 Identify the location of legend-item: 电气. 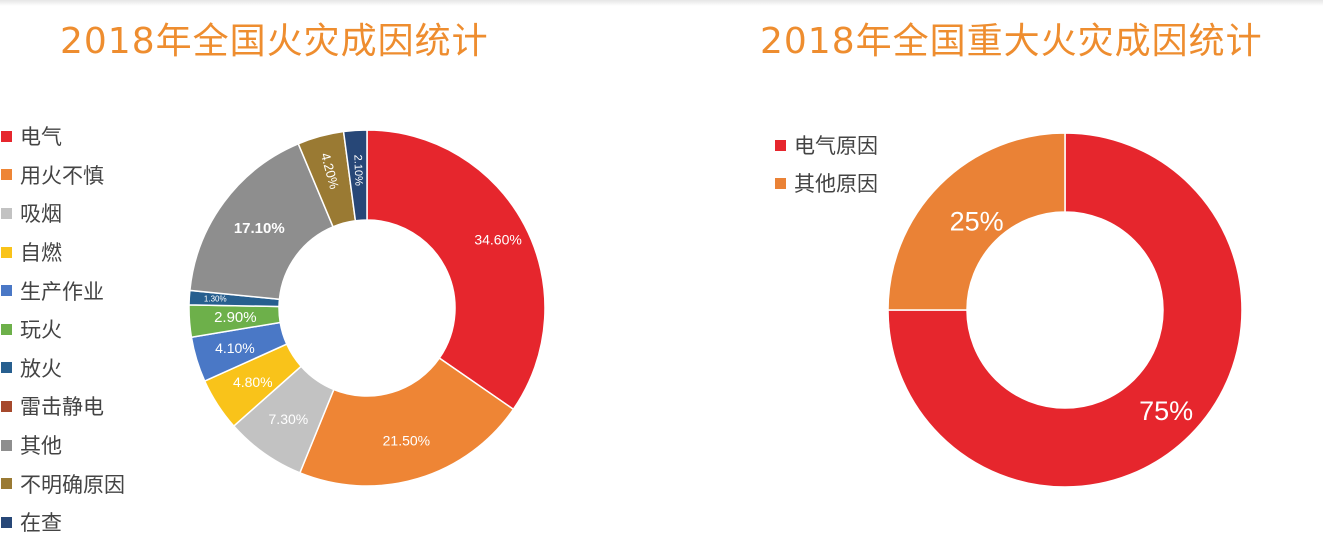
(62, 136).